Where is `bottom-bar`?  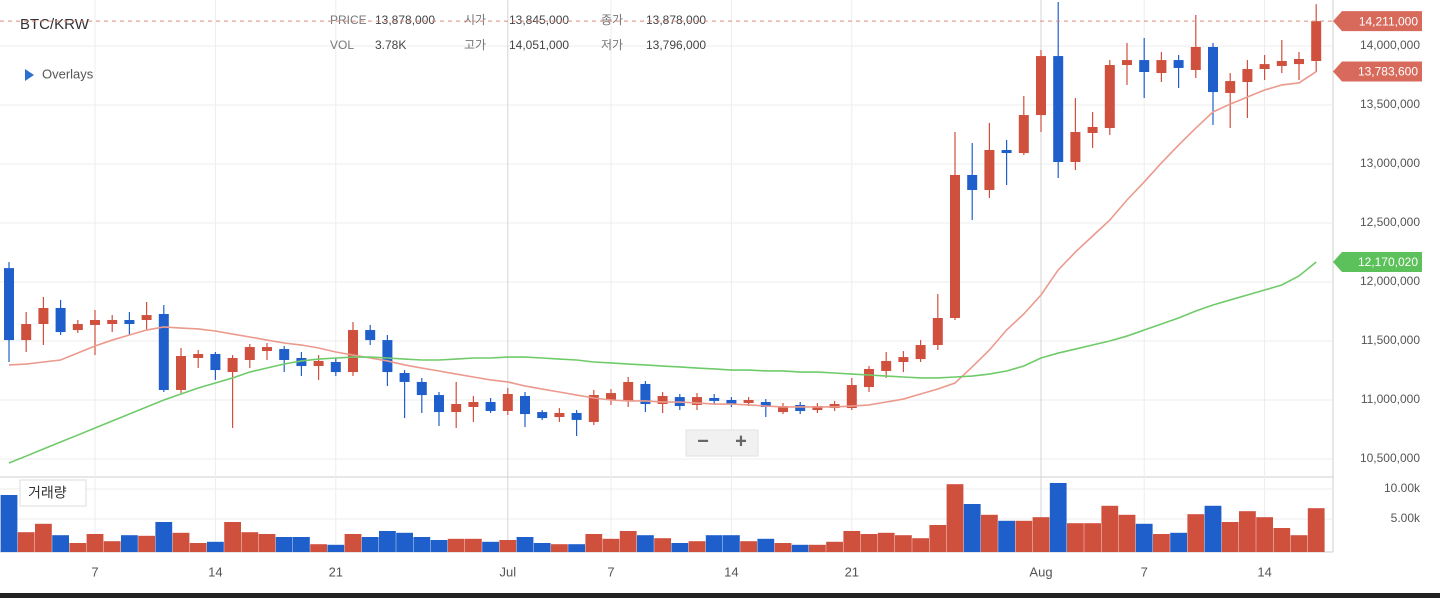 bottom-bar is located at coordinates (720, 595).